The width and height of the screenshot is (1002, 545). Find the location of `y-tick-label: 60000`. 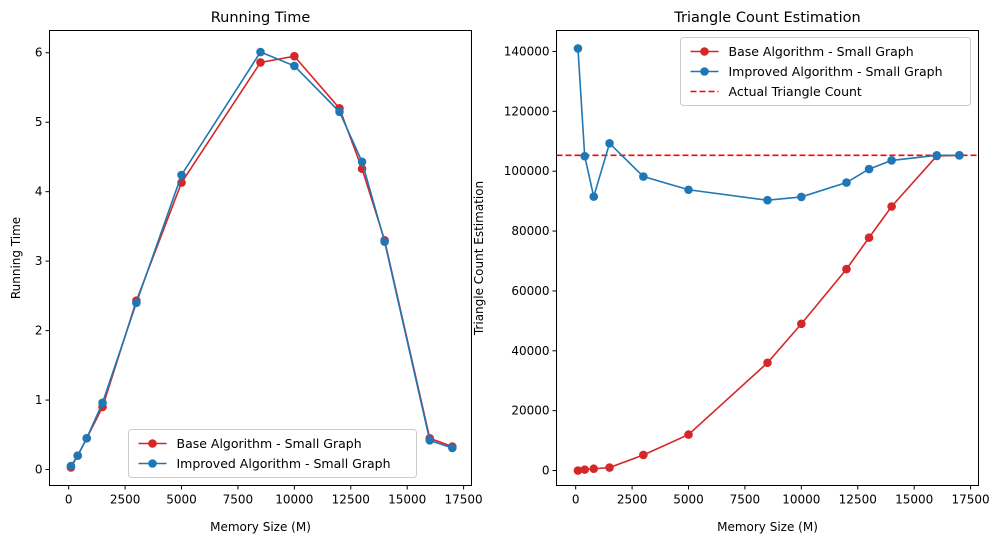

y-tick-label: 60000 is located at coordinates (530, 291).